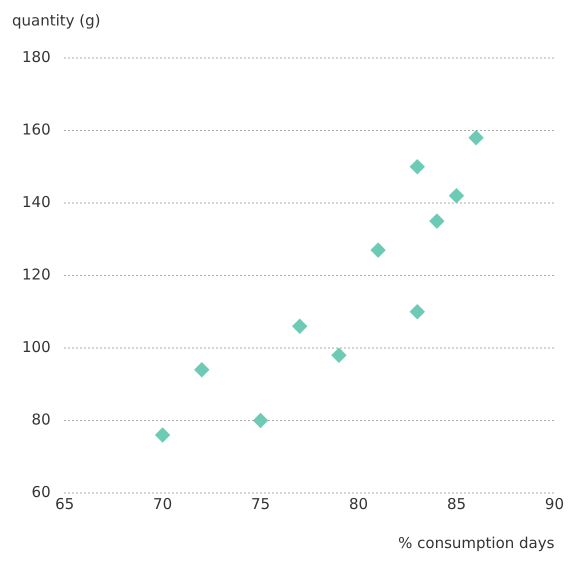  I want to click on x-axis-title: % consumption days, so click(476, 543).